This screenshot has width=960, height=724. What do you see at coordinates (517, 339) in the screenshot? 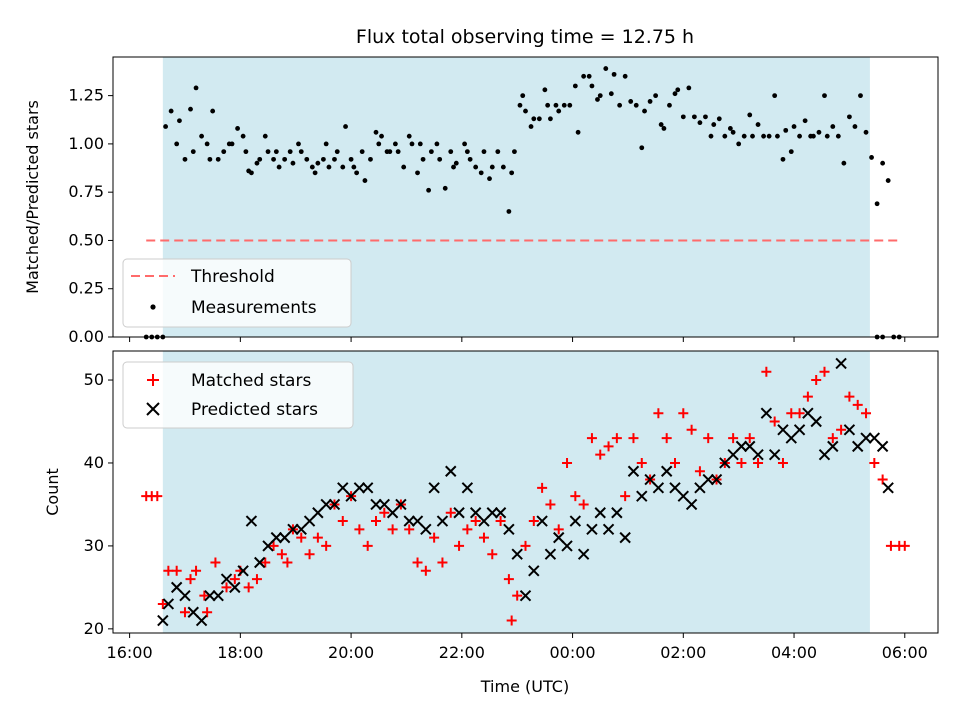
I see `ratio-x-ticks` at bounding box center [517, 339].